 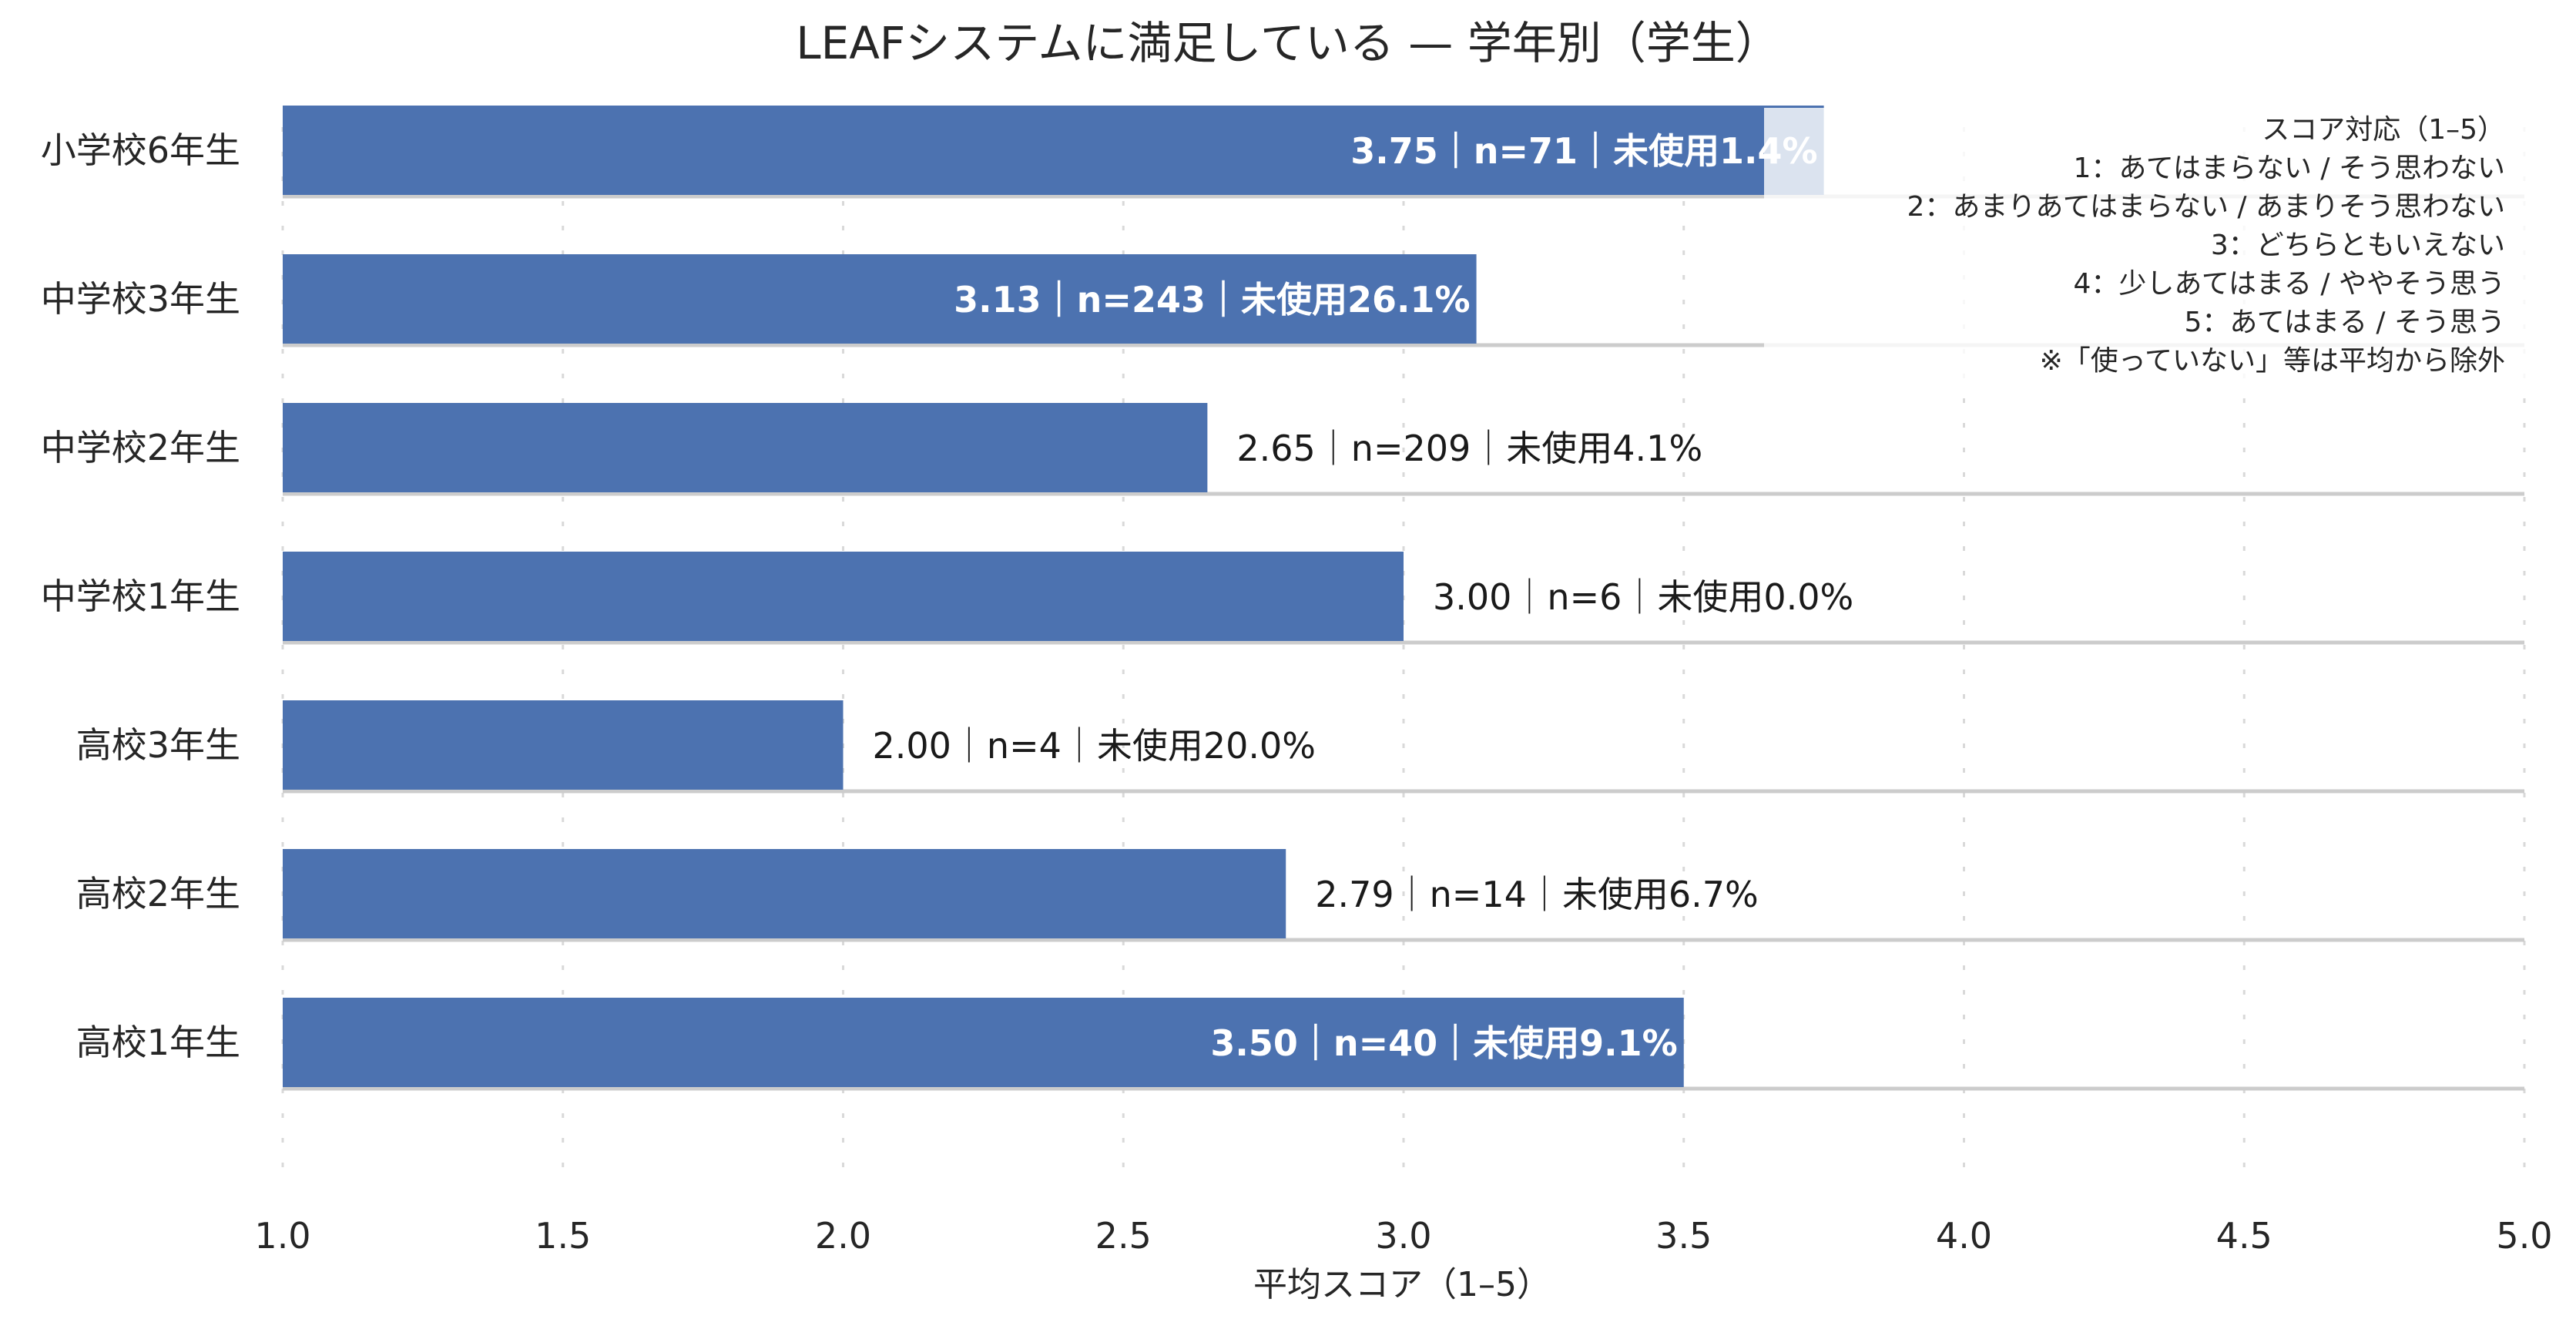 I want to click on x-tick-label: 1.5, so click(x=563, y=1236).